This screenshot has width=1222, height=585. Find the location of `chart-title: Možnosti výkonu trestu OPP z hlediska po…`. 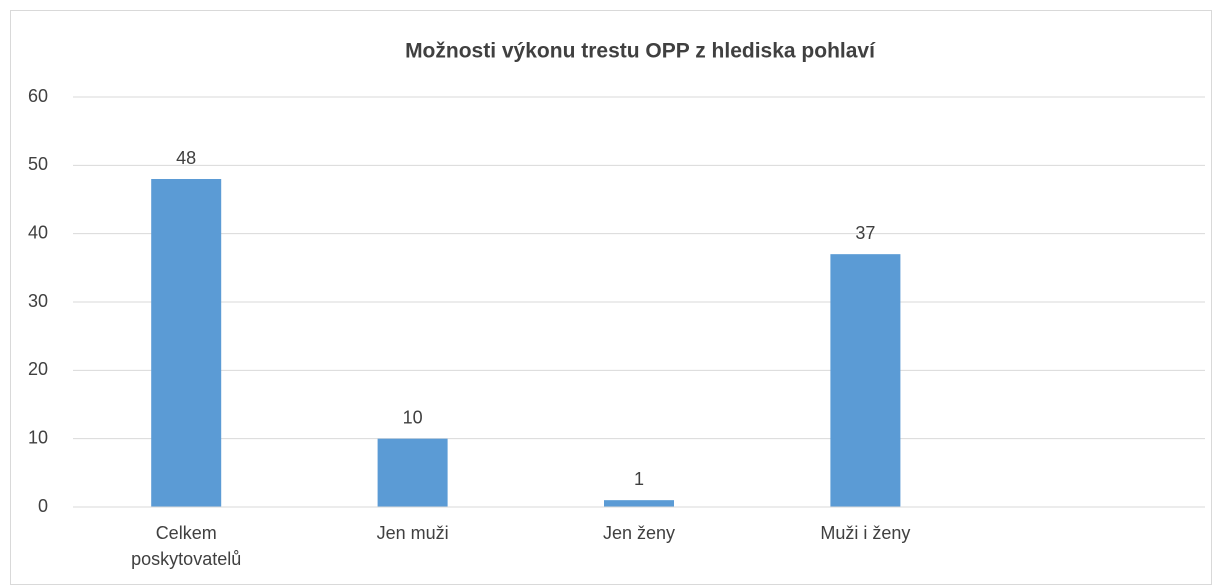

chart-title: Možnosti výkonu trestu OPP z hlediska po… is located at coordinates (640, 51).